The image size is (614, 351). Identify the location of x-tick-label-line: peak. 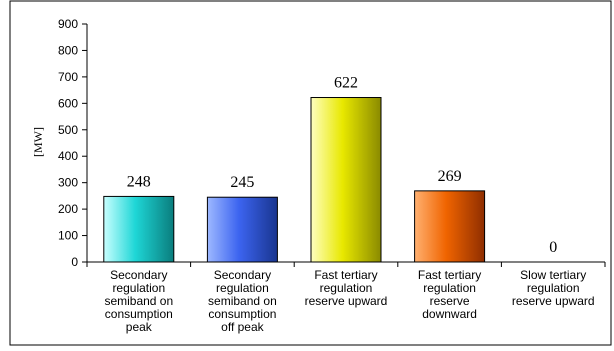
(139, 327).